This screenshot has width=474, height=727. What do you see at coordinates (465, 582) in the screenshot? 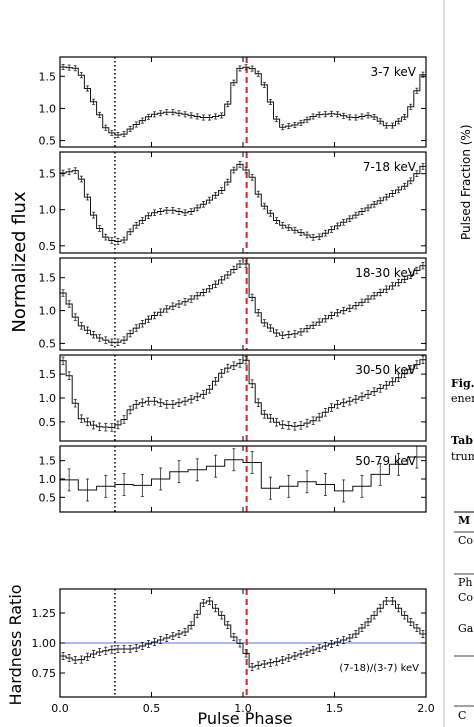
I see `table-cell-ph: Ph` at bounding box center [465, 582].